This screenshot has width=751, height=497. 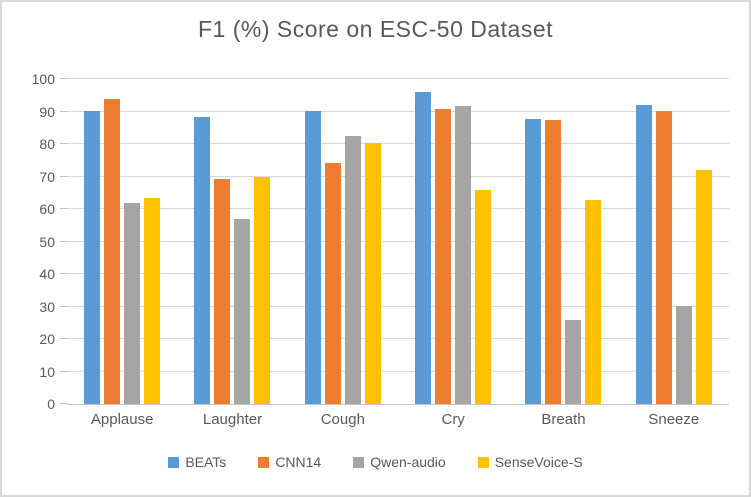 What do you see at coordinates (703, 287) in the screenshot?
I see `bar-sensevoice-s-sneeze` at bounding box center [703, 287].